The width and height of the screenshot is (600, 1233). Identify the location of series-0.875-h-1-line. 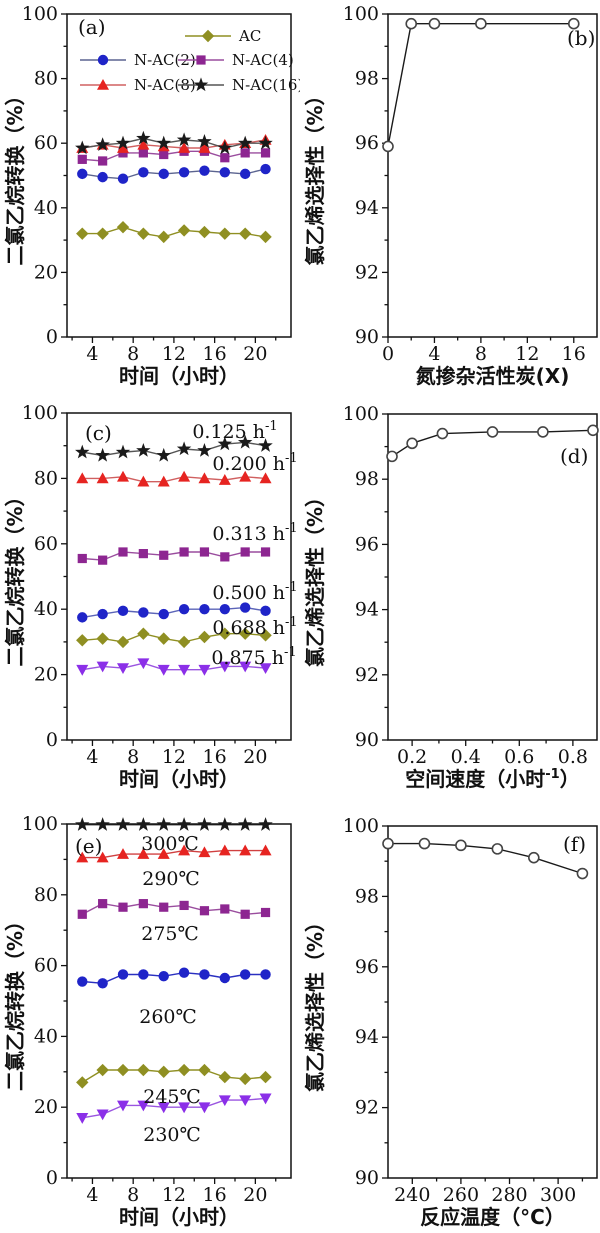
(174, 666).